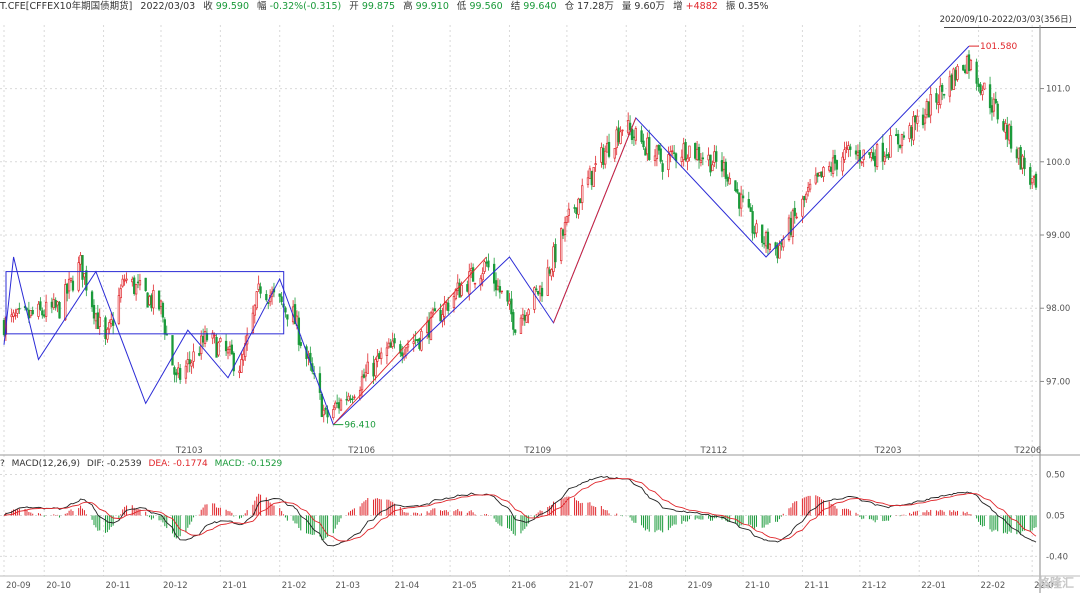 The height and width of the screenshot is (593, 1080). I want to click on change-field: 幅 -0.32%(-0.315), so click(299, 6).